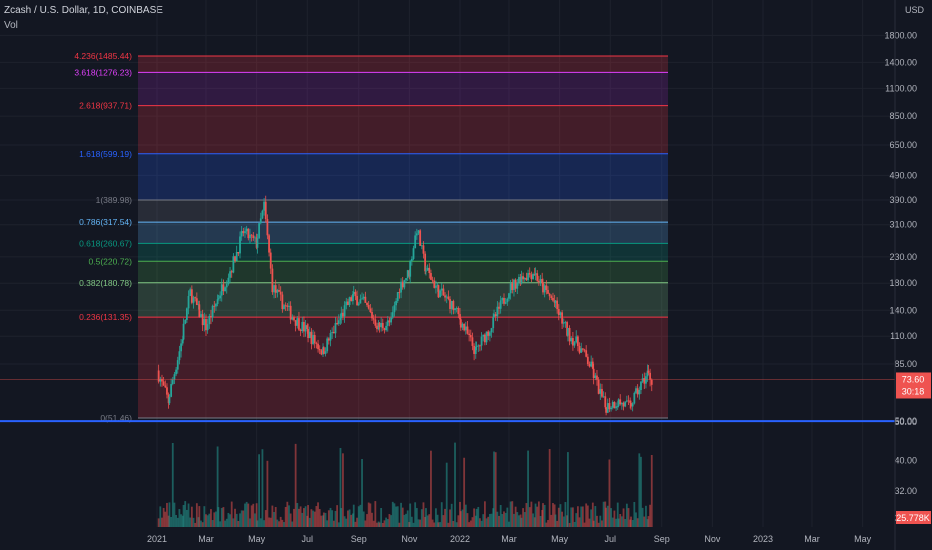 The width and height of the screenshot is (932, 550). What do you see at coordinates (409, 539) in the screenshot?
I see `time-tick-label: Nov` at bounding box center [409, 539].